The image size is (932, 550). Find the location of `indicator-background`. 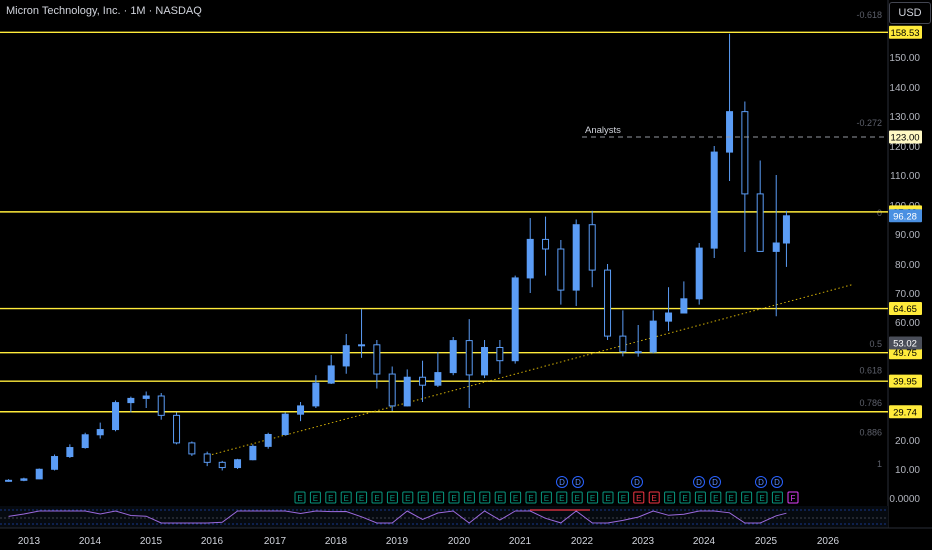

indicator-background is located at coordinates (444, 517).